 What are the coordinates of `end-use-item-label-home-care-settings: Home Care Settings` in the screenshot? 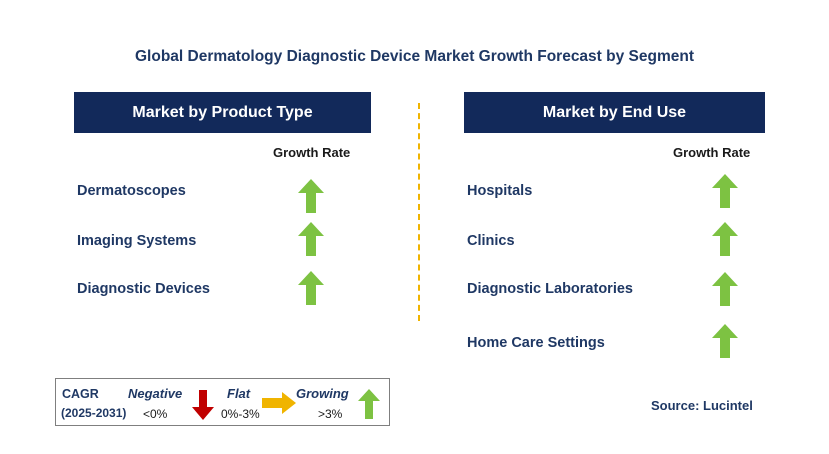 It's located at (536, 343).